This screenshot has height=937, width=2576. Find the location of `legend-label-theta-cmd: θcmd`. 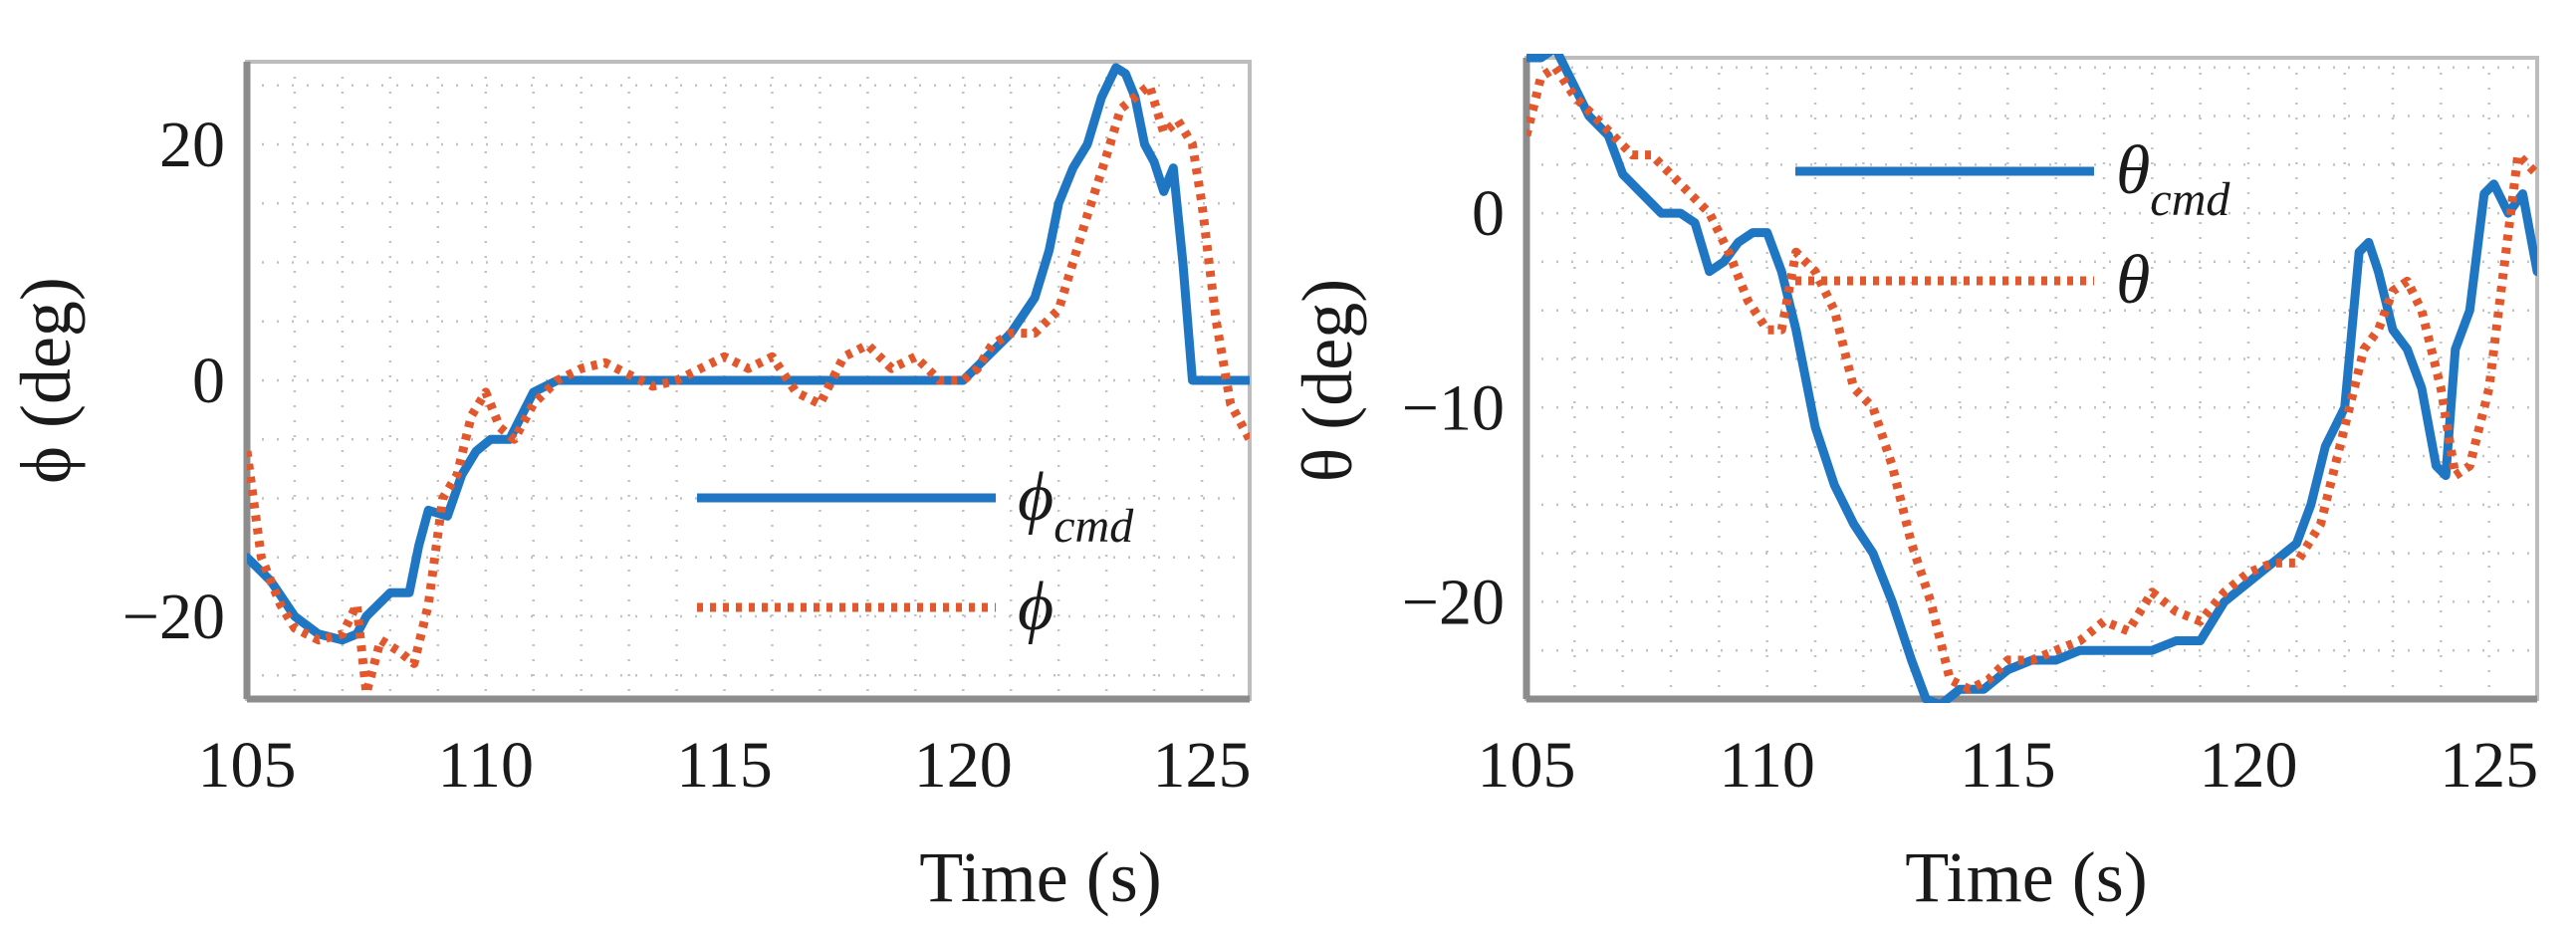

legend-label-theta-cmd: θcmd is located at coordinates (2173, 179).